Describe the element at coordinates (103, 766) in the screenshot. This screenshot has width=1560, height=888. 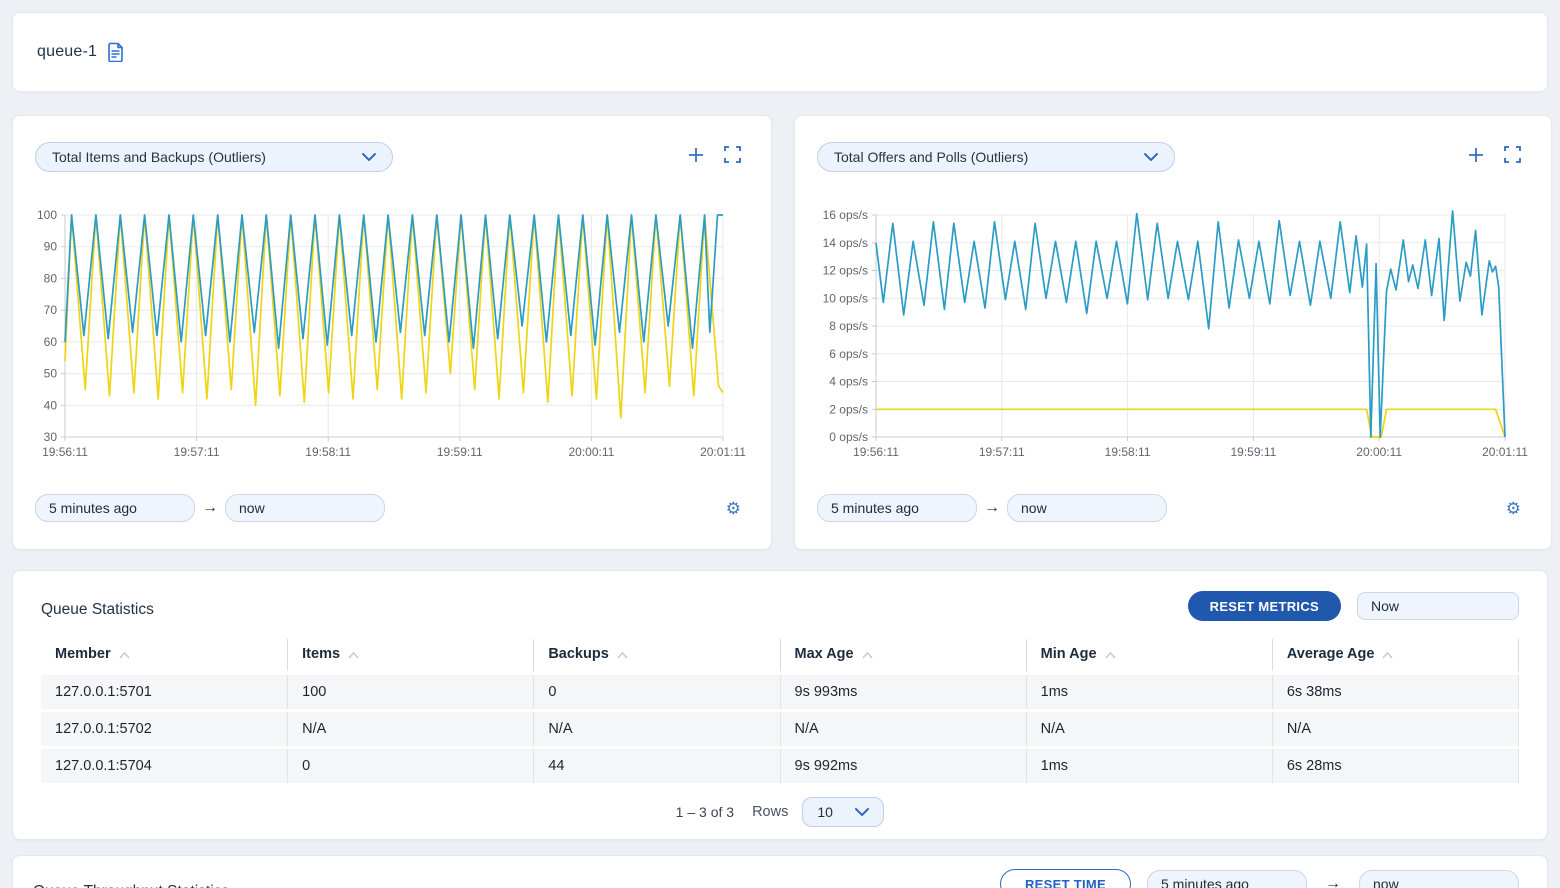
I see `table-cell: 127.0.0.1:5704` at that location.